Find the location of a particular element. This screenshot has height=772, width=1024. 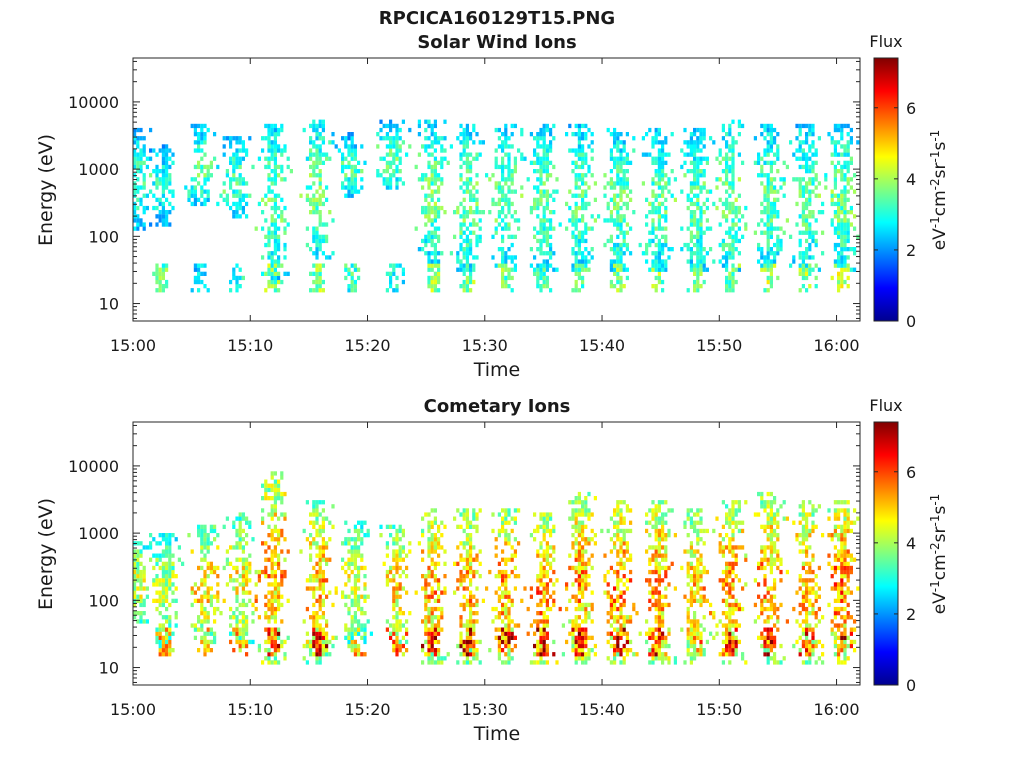

y-tick-label: 10000 is located at coordinates (93, 102).